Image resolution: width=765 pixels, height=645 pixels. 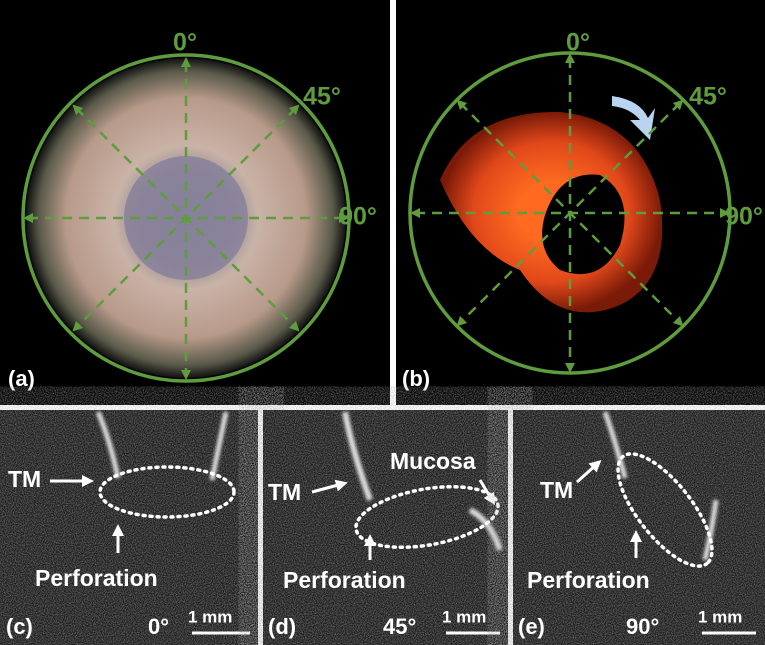 I want to click on panel-label: (a), so click(x=21, y=378).